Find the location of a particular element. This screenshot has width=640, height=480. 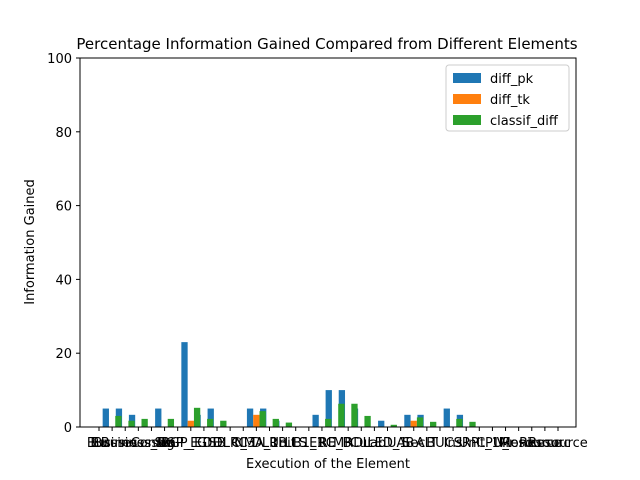

x-tick-label: RE_B is located at coordinates (335, 443).